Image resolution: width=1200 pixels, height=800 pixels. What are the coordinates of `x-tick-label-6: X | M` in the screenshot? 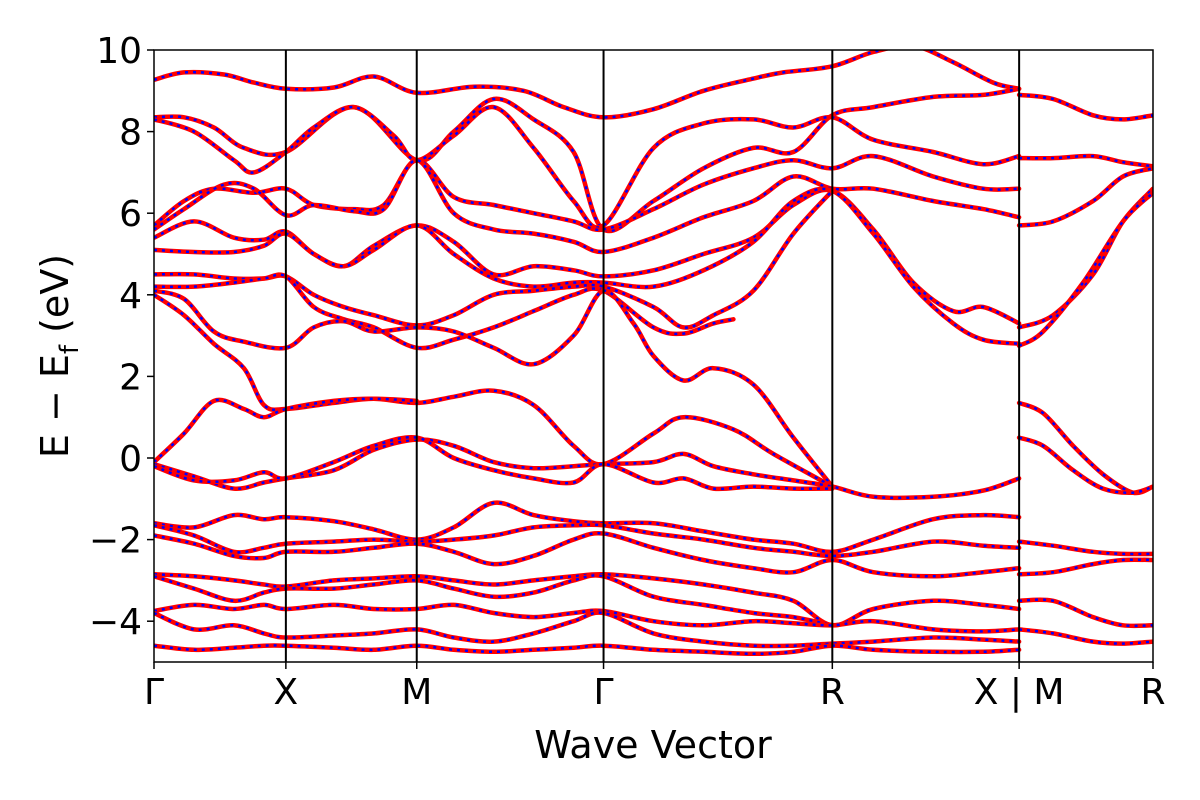 It's located at (1019, 692).